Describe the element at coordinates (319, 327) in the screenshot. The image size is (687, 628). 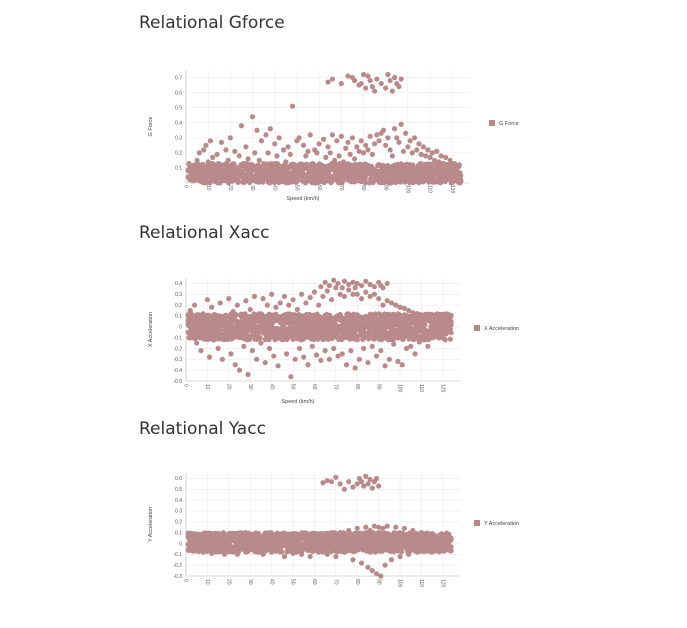
I see `point-cloud` at that location.